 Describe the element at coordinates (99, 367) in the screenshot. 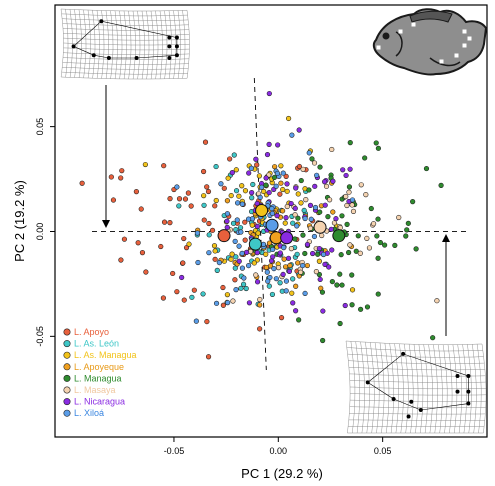

I see `legend-label: L. Apoyeque` at that location.